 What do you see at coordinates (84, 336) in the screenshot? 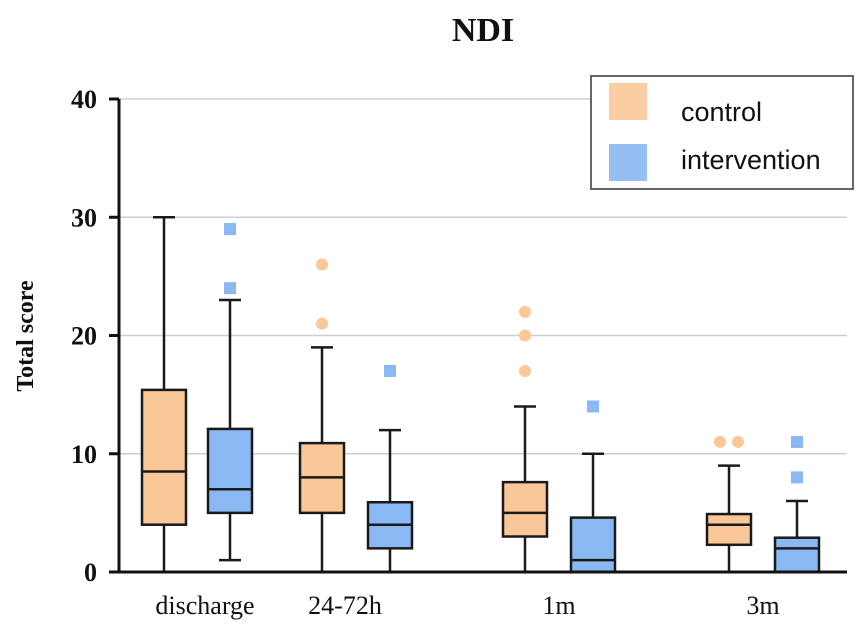
I see `y-tick-label: 20` at bounding box center [84, 336].